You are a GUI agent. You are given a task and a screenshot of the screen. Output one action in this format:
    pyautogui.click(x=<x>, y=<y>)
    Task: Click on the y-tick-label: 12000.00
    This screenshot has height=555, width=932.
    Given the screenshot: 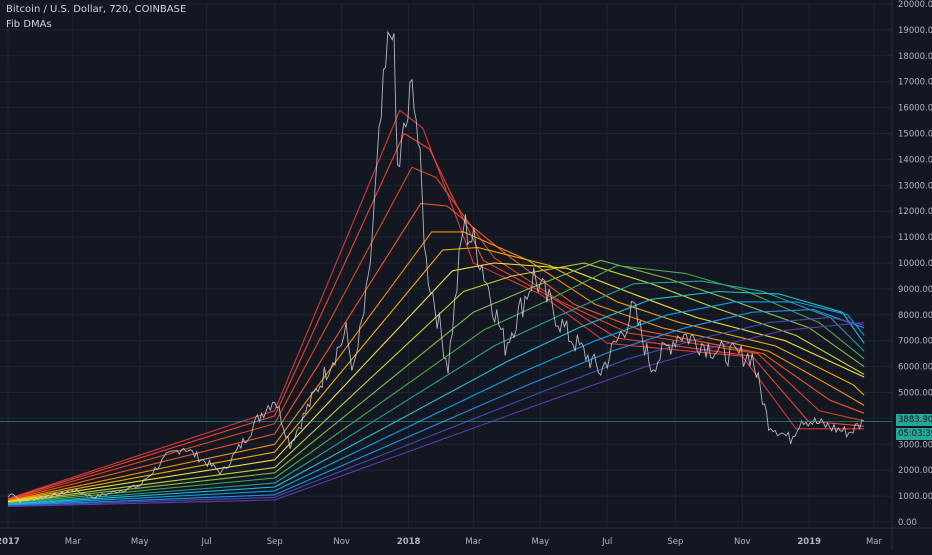 What is the action you would take?
    pyautogui.click(x=915, y=212)
    